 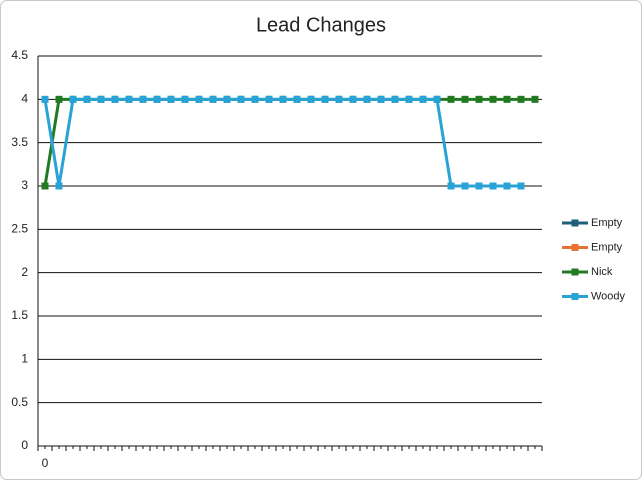 I want to click on y-tick-label: 0.5, so click(x=19, y=402).